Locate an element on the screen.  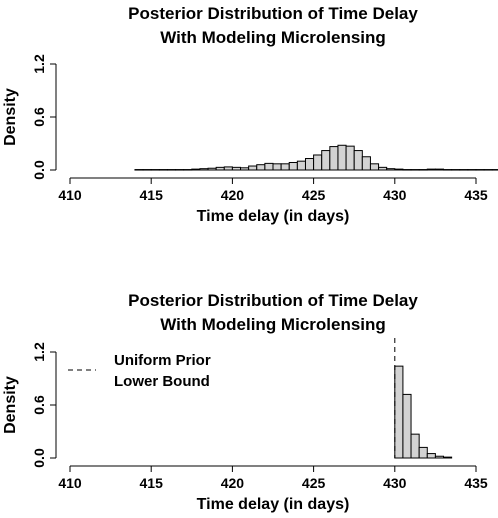
legend-label: Uniform Prior is located at coordinates (162, 360).